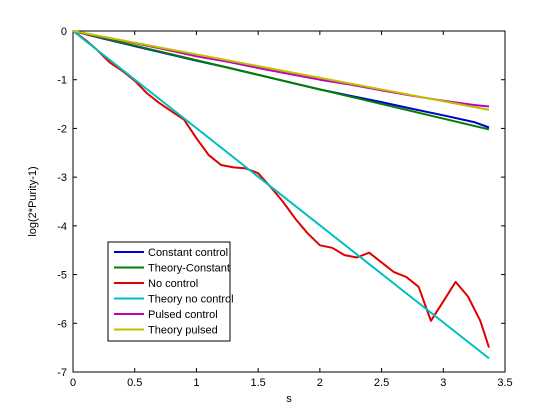  What do you see at coordinates (64, 32) in the screenshot?
I see `y-tick-label: 0` at bounding box center [64, 32].